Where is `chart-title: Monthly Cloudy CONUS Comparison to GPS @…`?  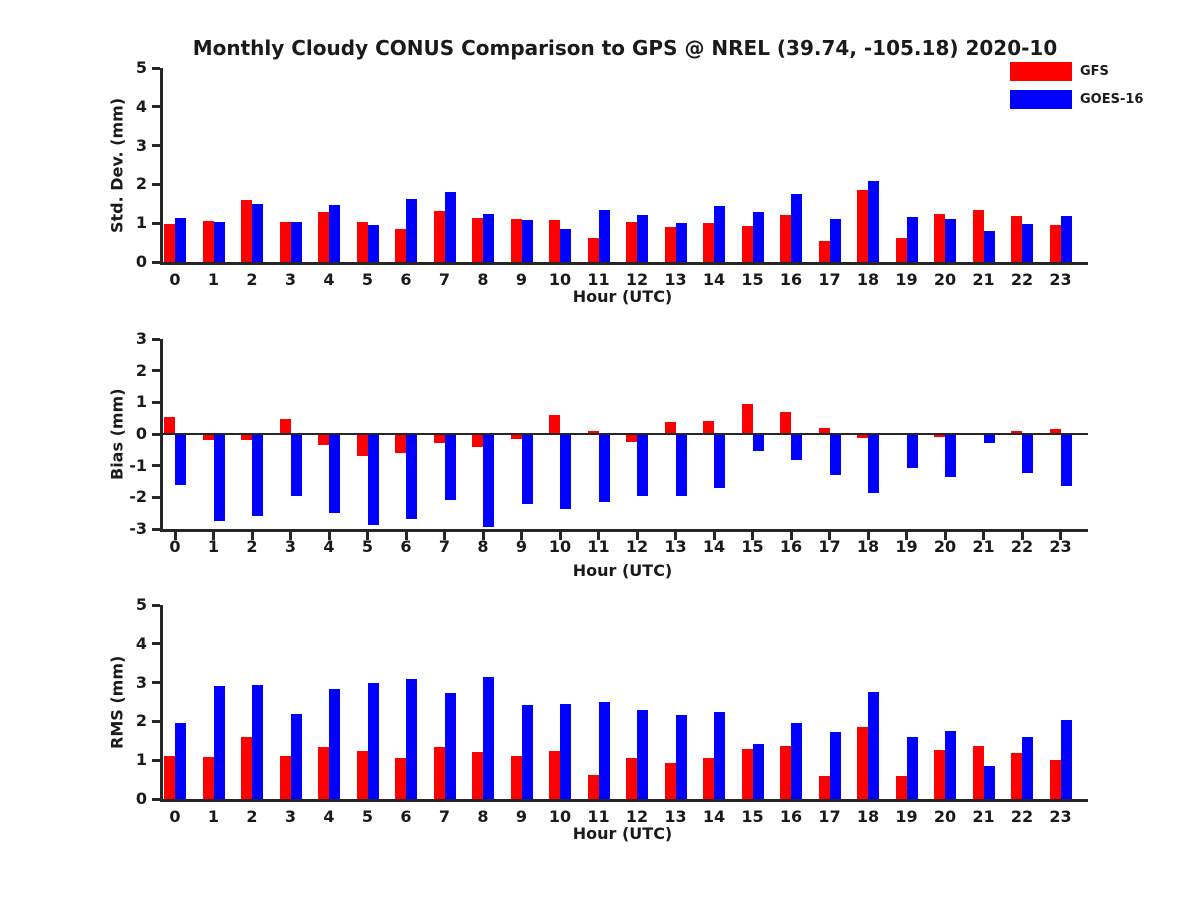 chart-title: Monthly Cloudy CONUS Comparison to GPS @… is located at coordinates (625, 48).